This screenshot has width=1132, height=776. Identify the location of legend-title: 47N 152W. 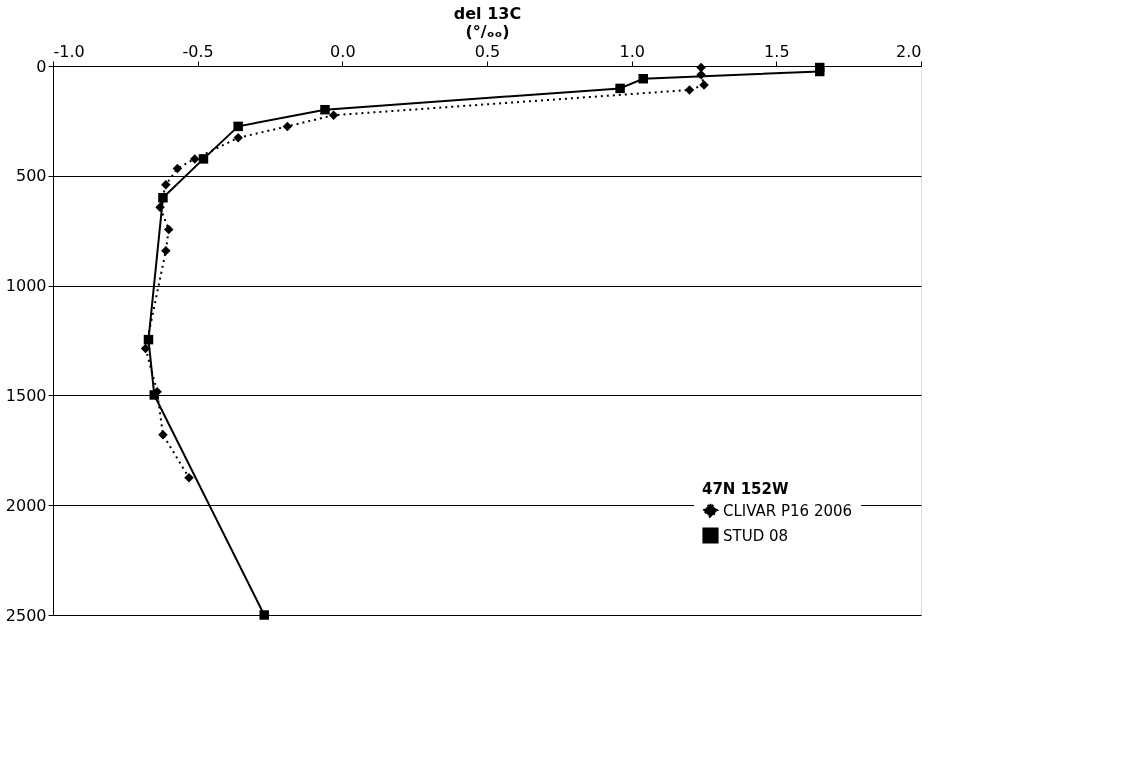
(745, 489).